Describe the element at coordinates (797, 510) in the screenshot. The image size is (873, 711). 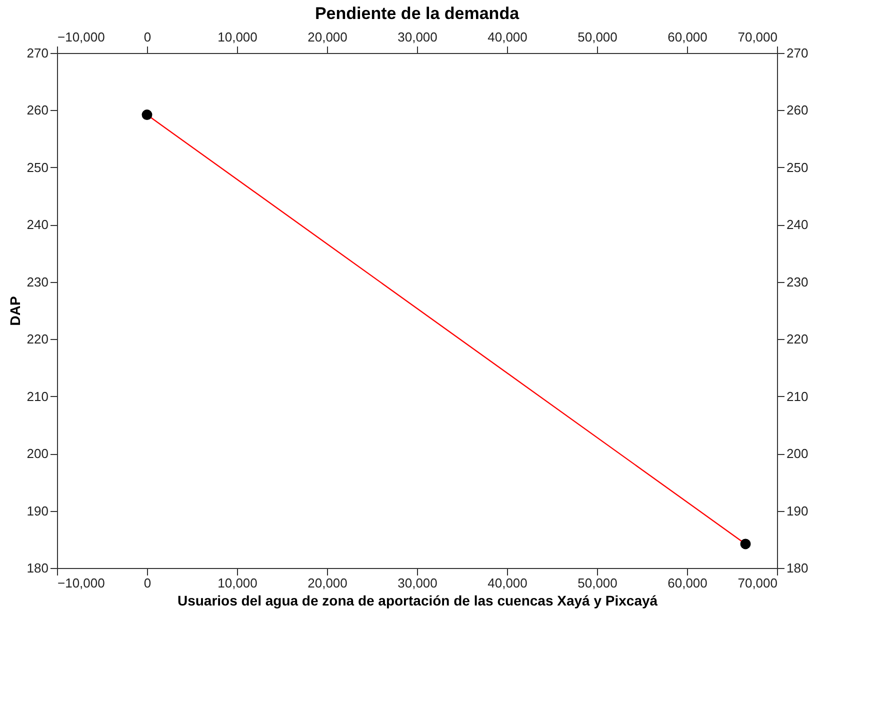
I see `y2-tick-label: 190` at that location.